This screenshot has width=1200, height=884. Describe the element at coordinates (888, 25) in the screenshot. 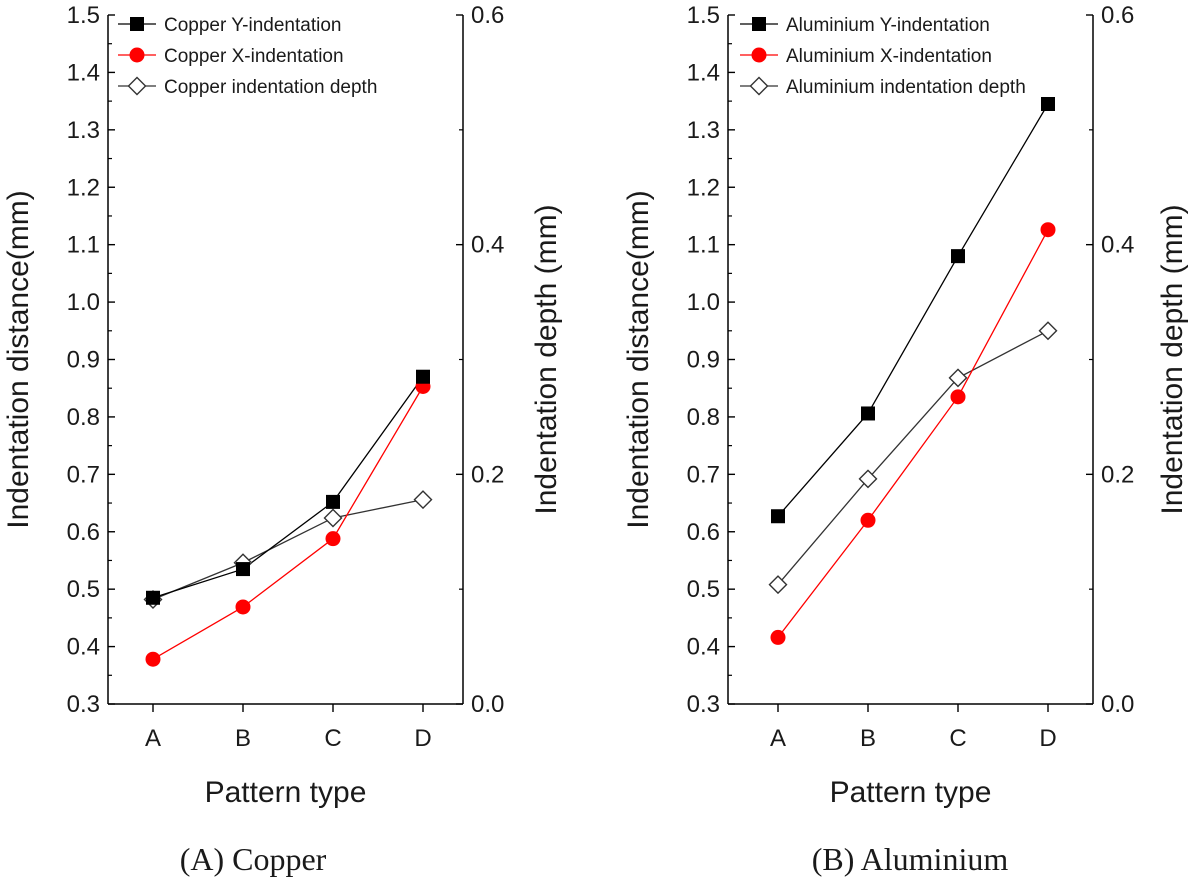

I see `legend-label: Aluminium Y-indentation` at that location.